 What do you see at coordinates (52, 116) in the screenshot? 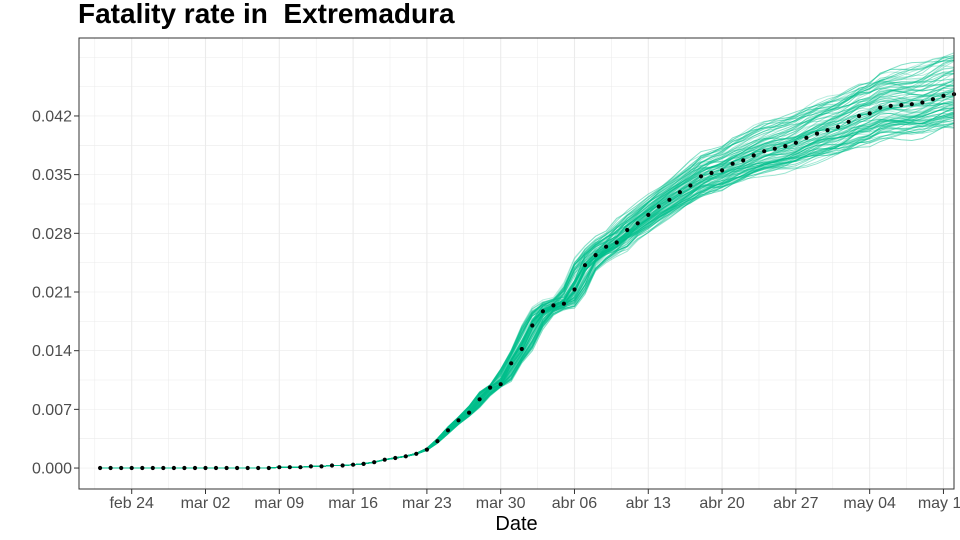
I see `y-tick-label: 0.042` at bounding box center [52, 116].